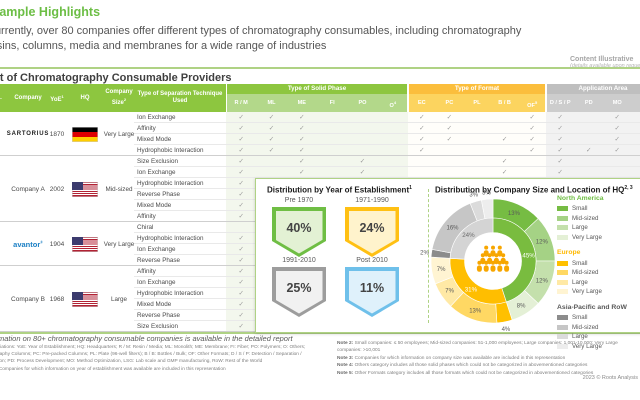 This screenshot has width=640, height=400. What do you see at coordinates (28, 189) in the screenshot?
I see `company-name: Company A` at bounding box center [28, 189].